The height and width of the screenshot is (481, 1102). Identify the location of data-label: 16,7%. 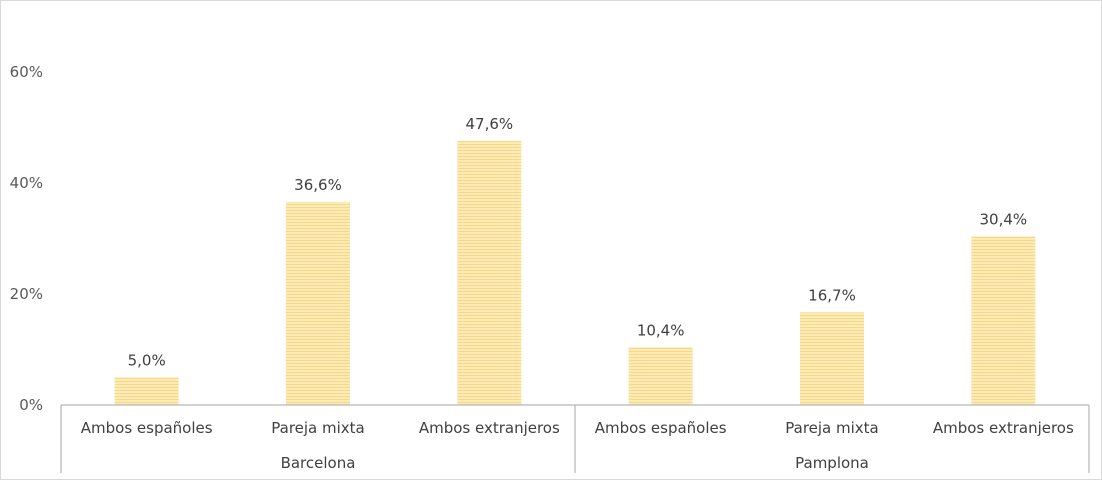
(832, 295).